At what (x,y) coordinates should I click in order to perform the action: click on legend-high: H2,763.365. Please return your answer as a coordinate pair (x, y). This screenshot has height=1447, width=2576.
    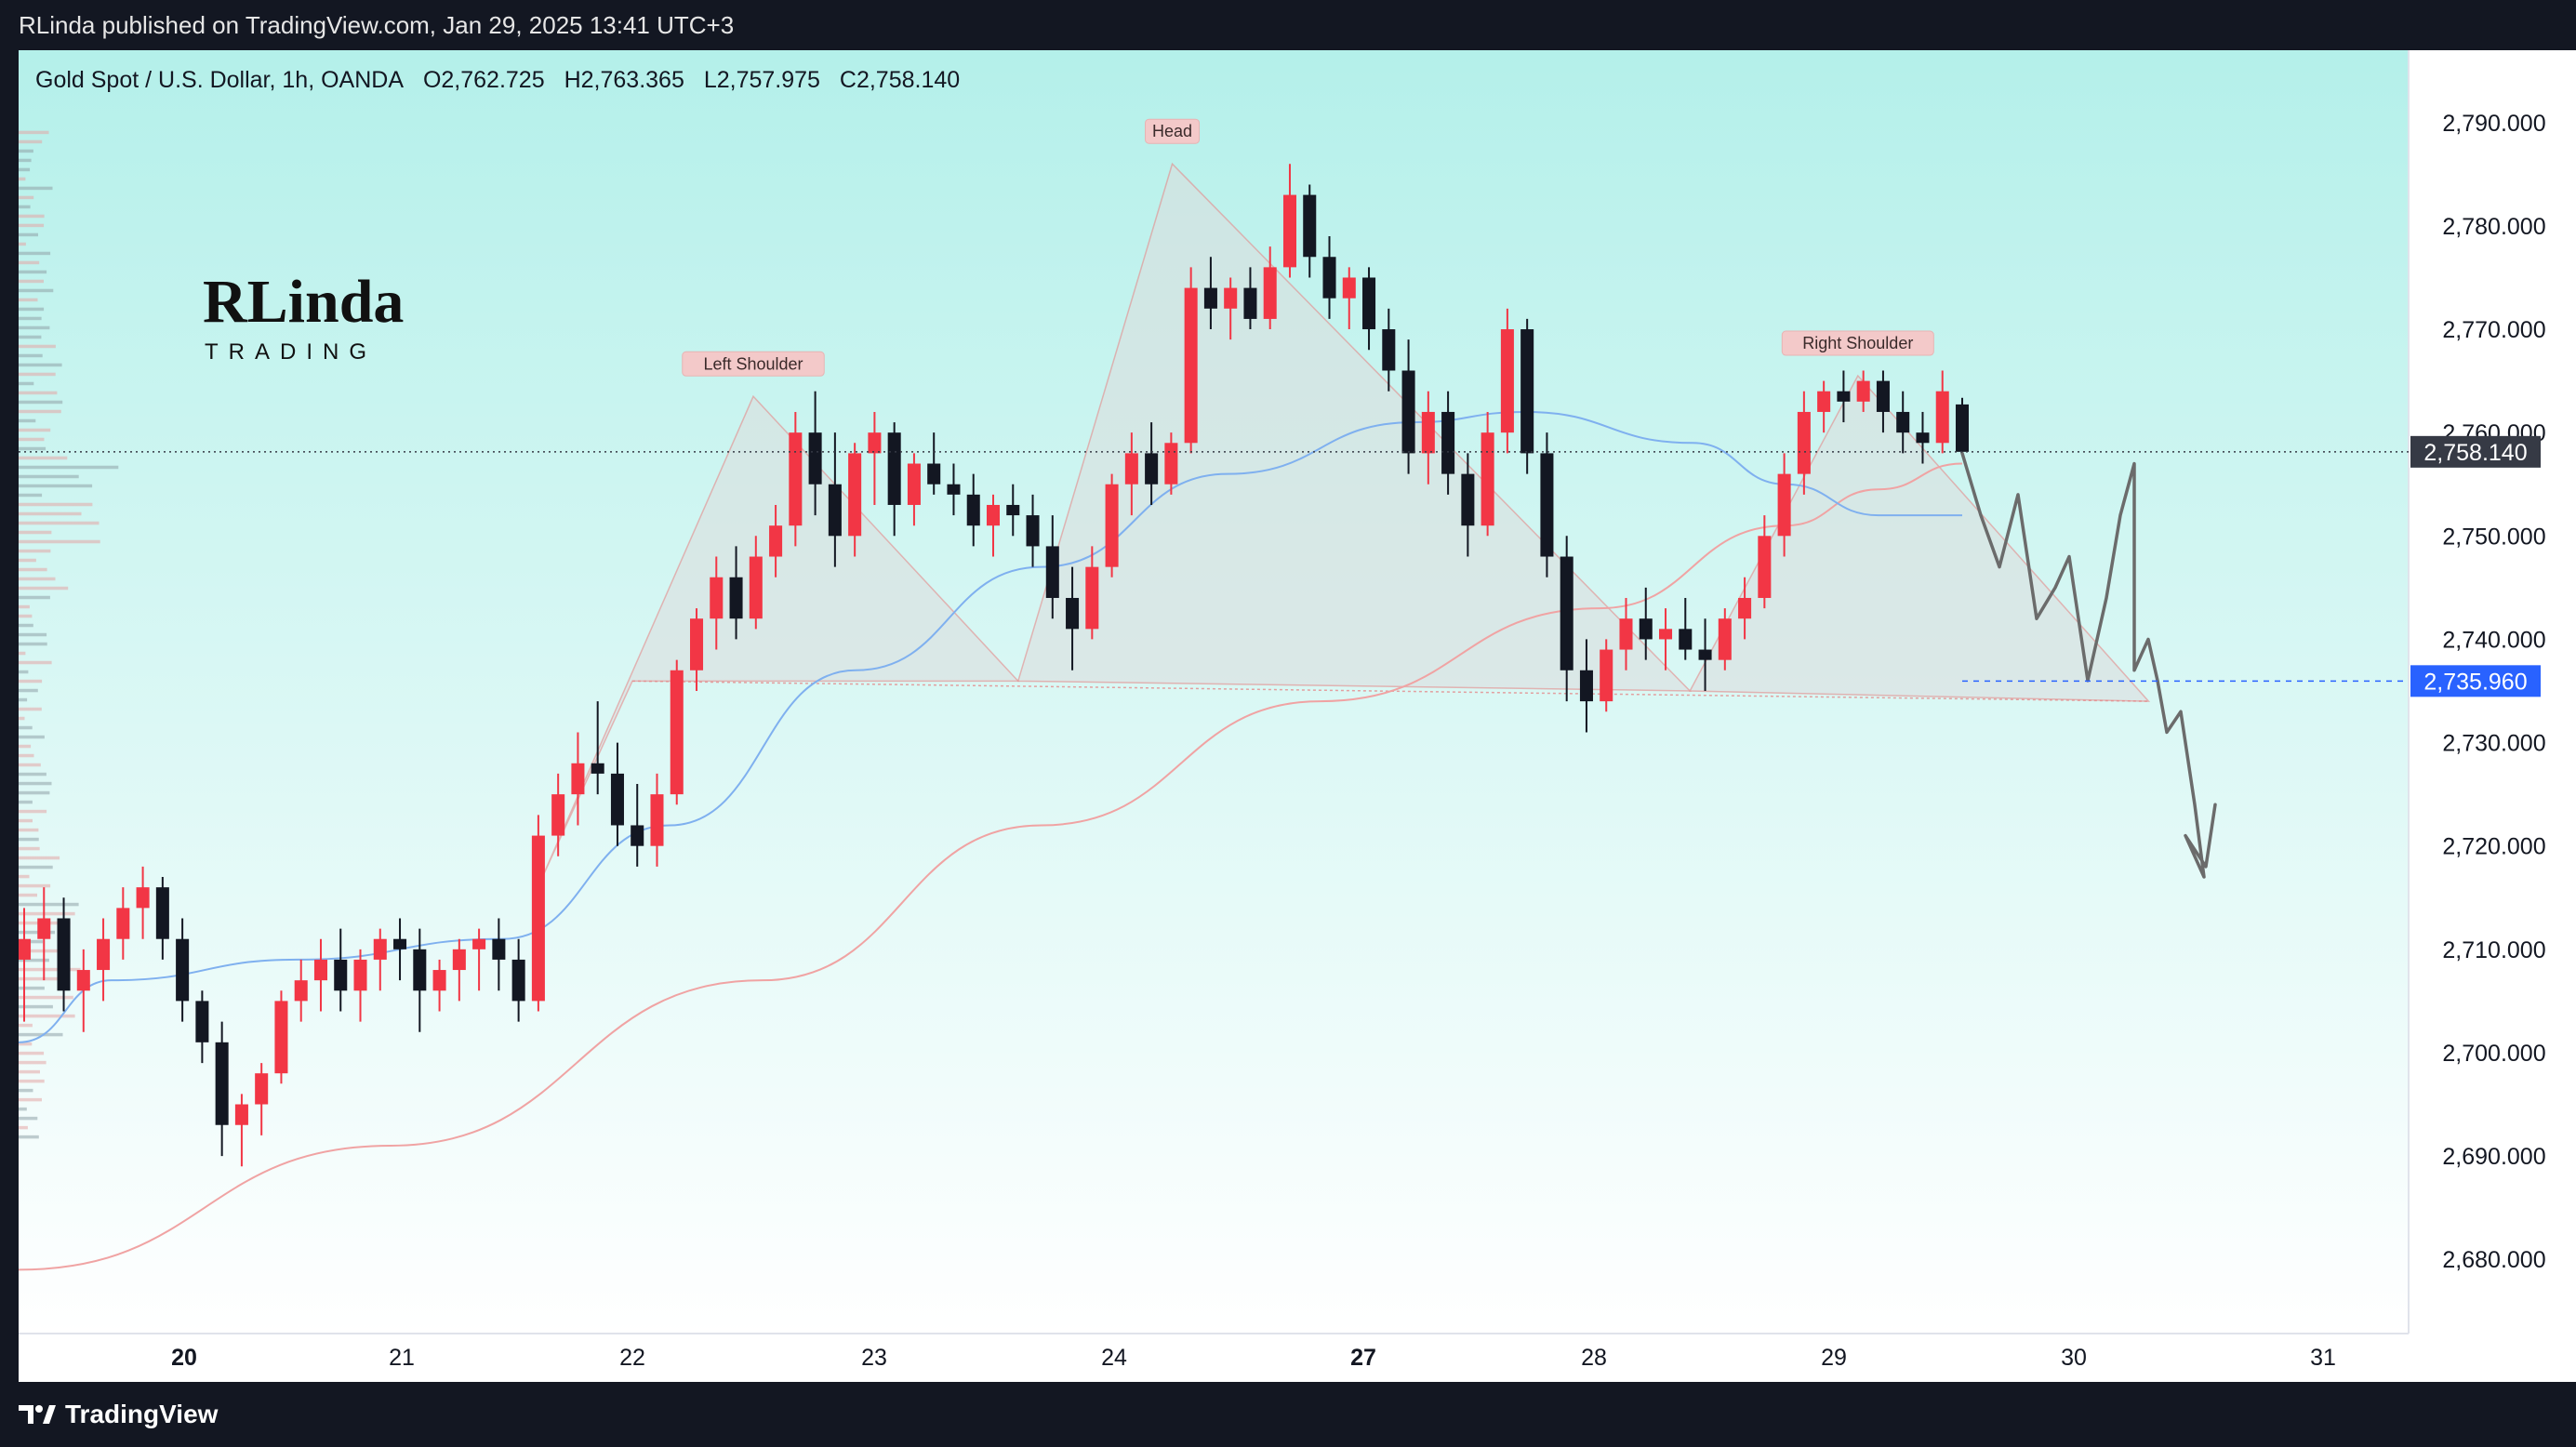
    Looking at the image, I should click on (624, 80).